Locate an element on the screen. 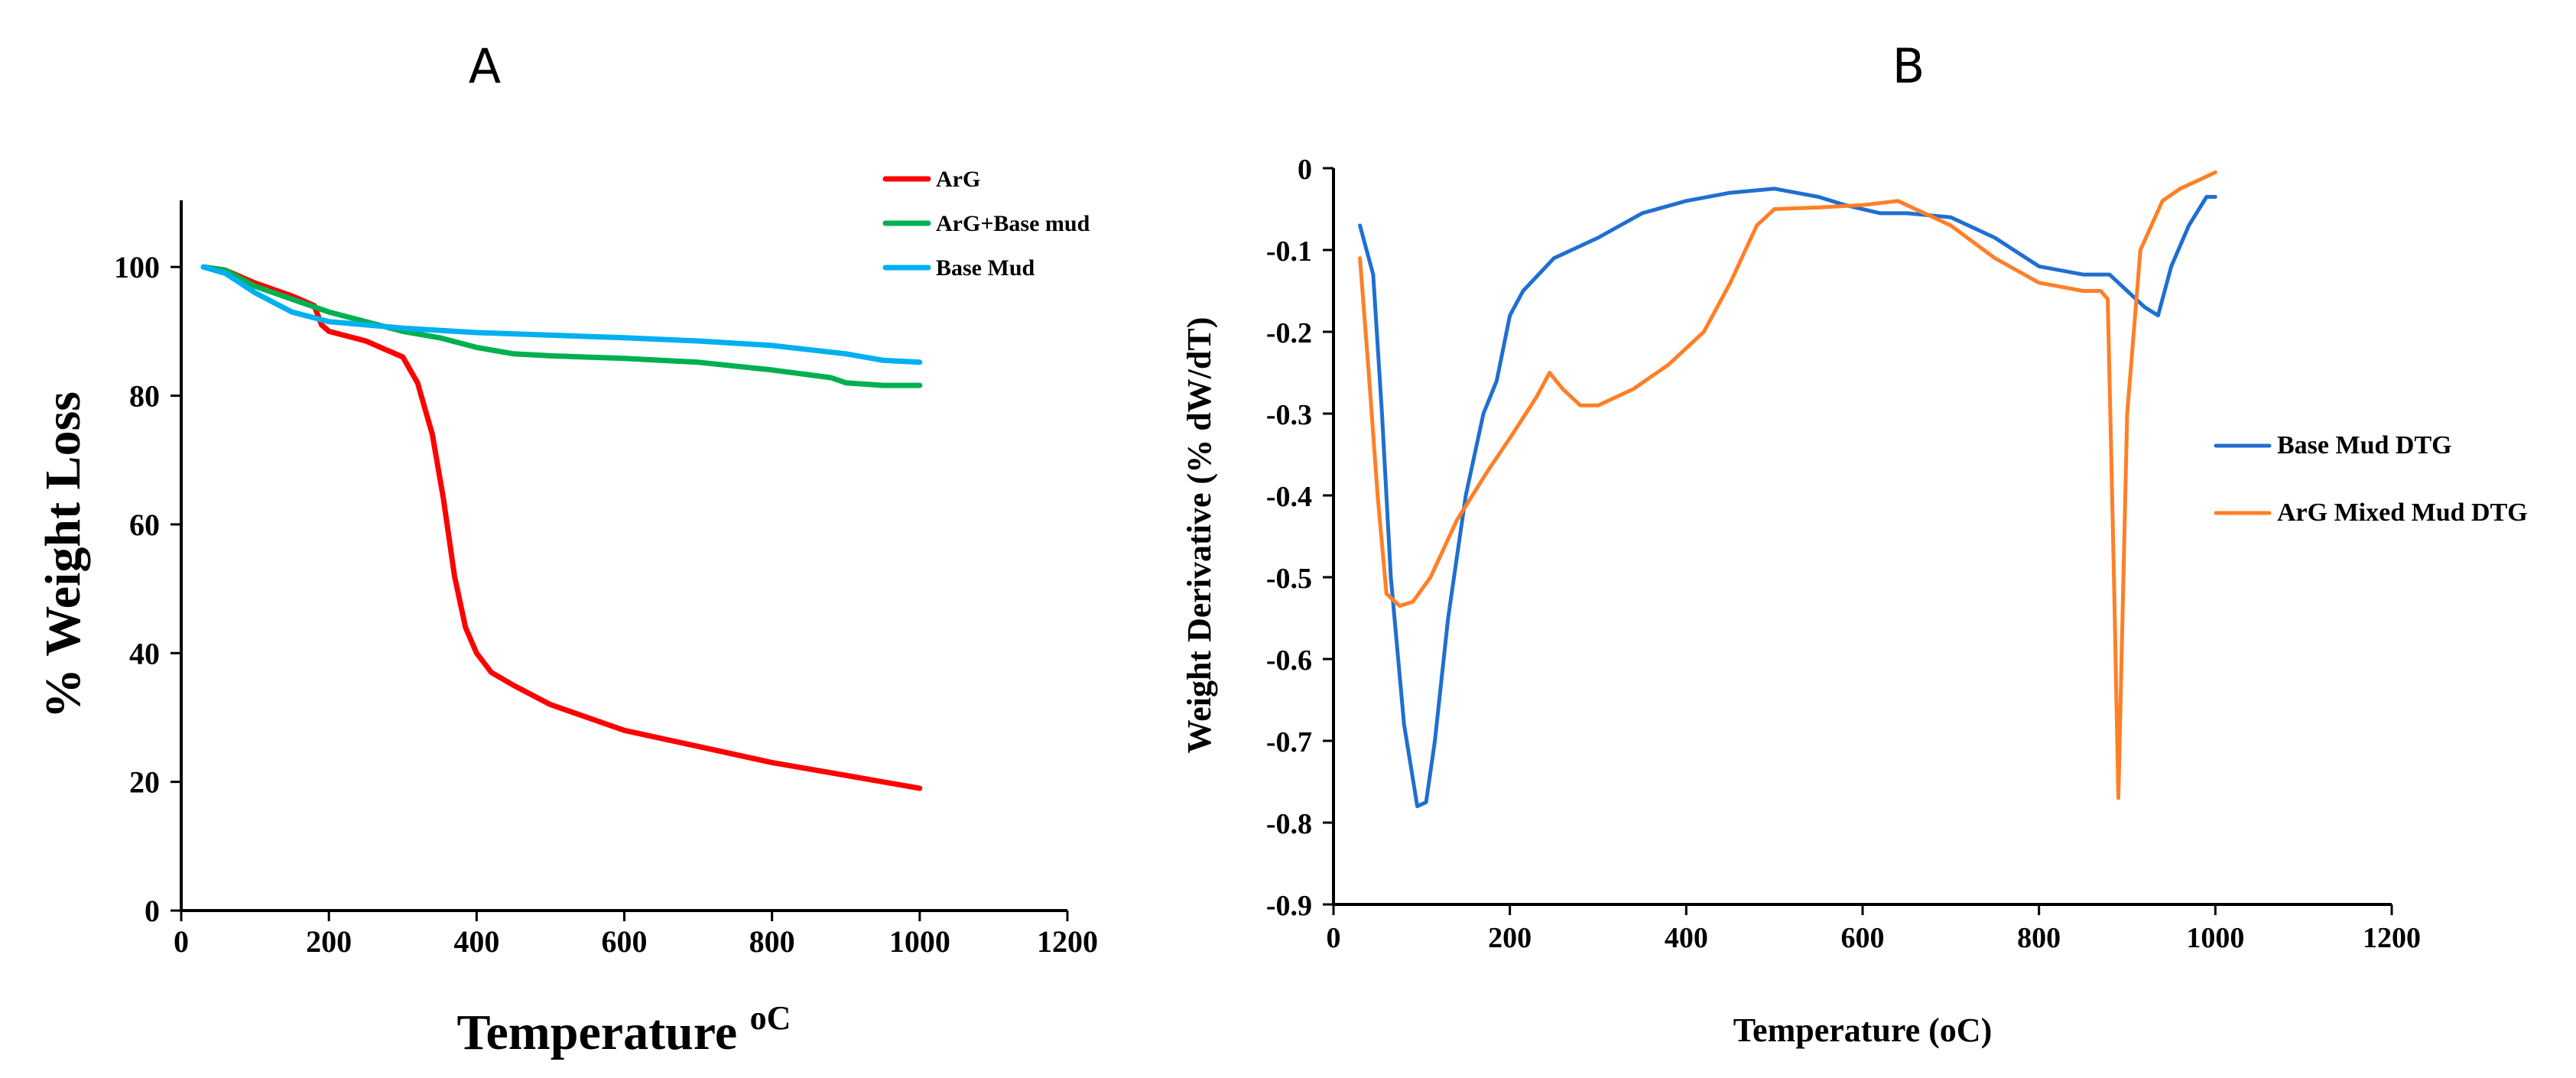 The image size is (2576, 1078). series-line-arg-base-mud is located at coordinates (562, 326).